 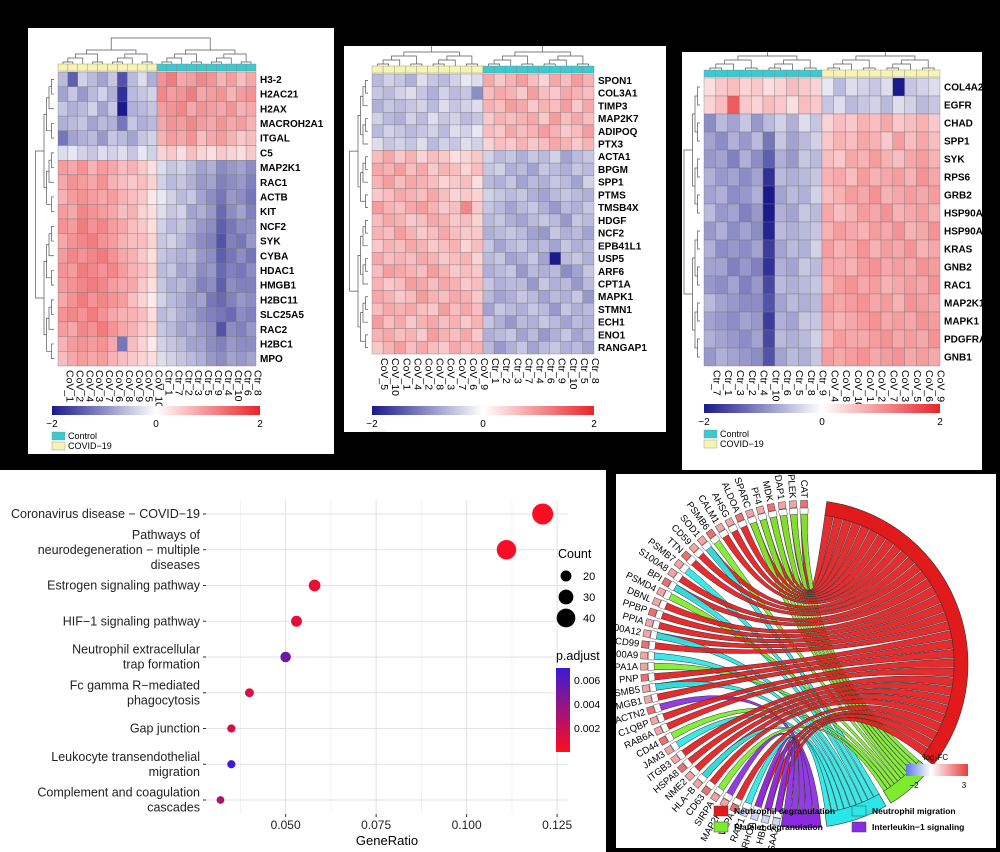 What do you see at coordinates (611, 272) in the screenshot?
I see `gene-label: ARF6` at bounding box center [611, 272].